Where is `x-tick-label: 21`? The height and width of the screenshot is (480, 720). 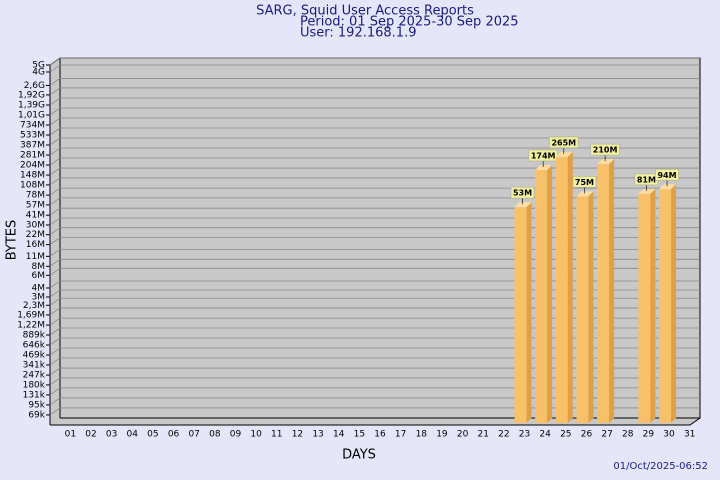 x-tick-label: 21 is located at coordinates (482, 435).